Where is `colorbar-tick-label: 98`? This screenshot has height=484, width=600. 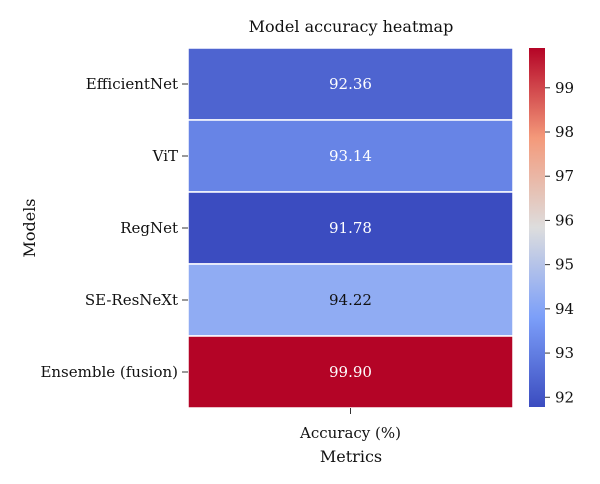
colorbar-tick-label: 98 is located at coordinates (564, 132).